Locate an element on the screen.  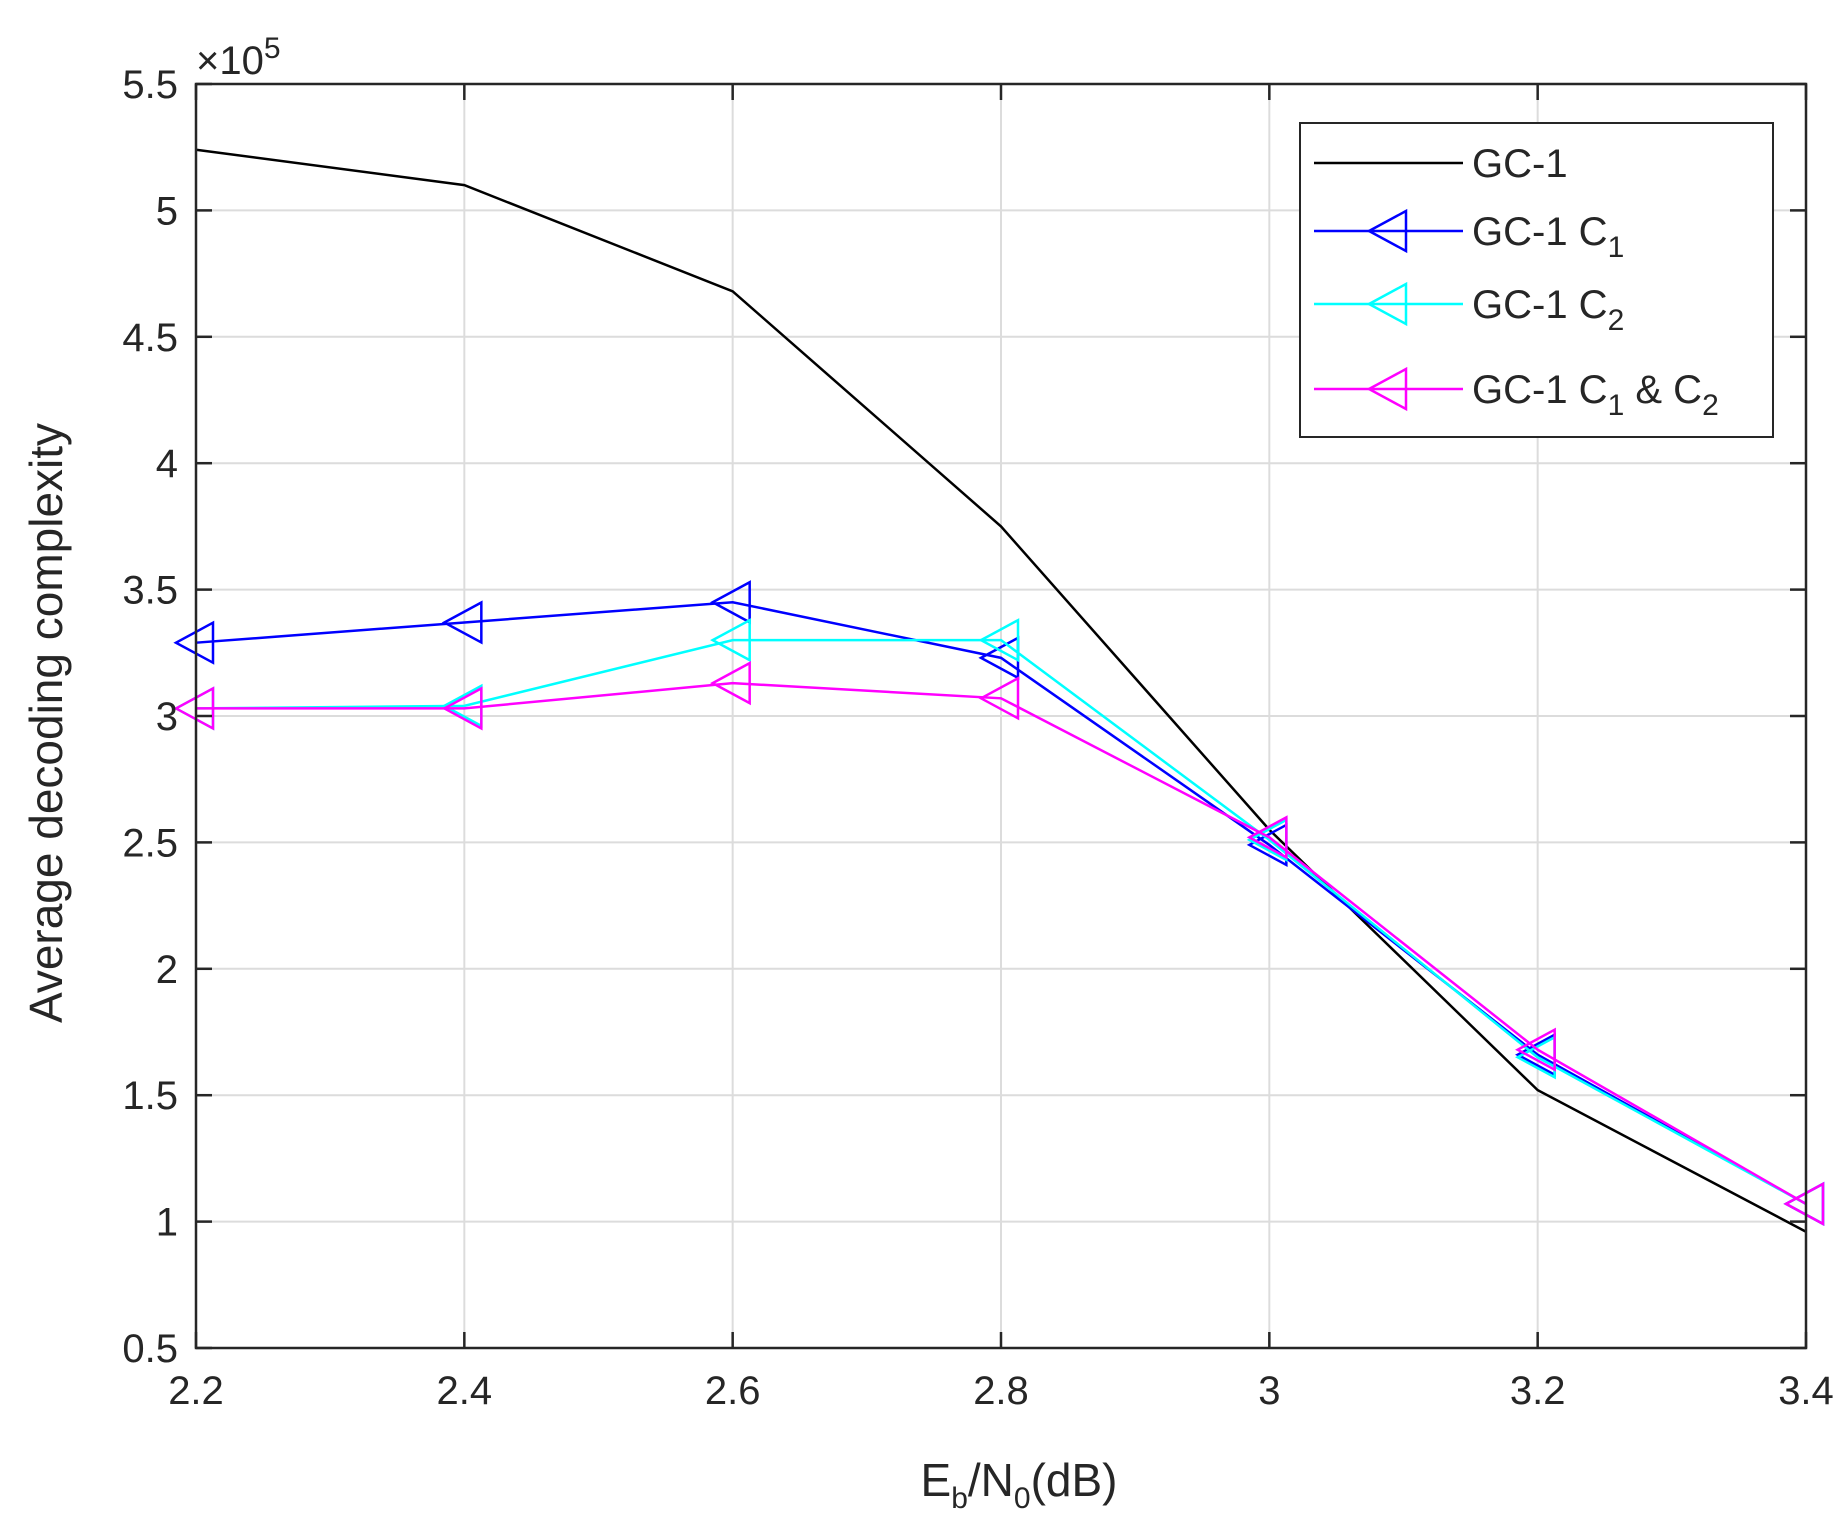
x-label-main: E is located at coordinates (936, 1480).